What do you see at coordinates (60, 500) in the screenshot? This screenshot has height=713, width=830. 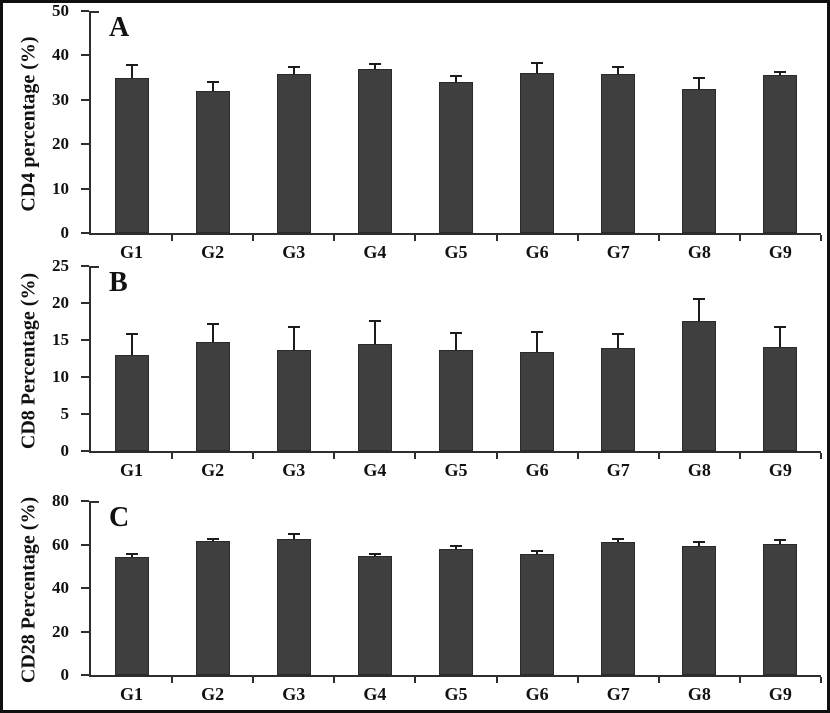 I see `panel-c-y-tick-label: 80` at bounding box center [60, 500].